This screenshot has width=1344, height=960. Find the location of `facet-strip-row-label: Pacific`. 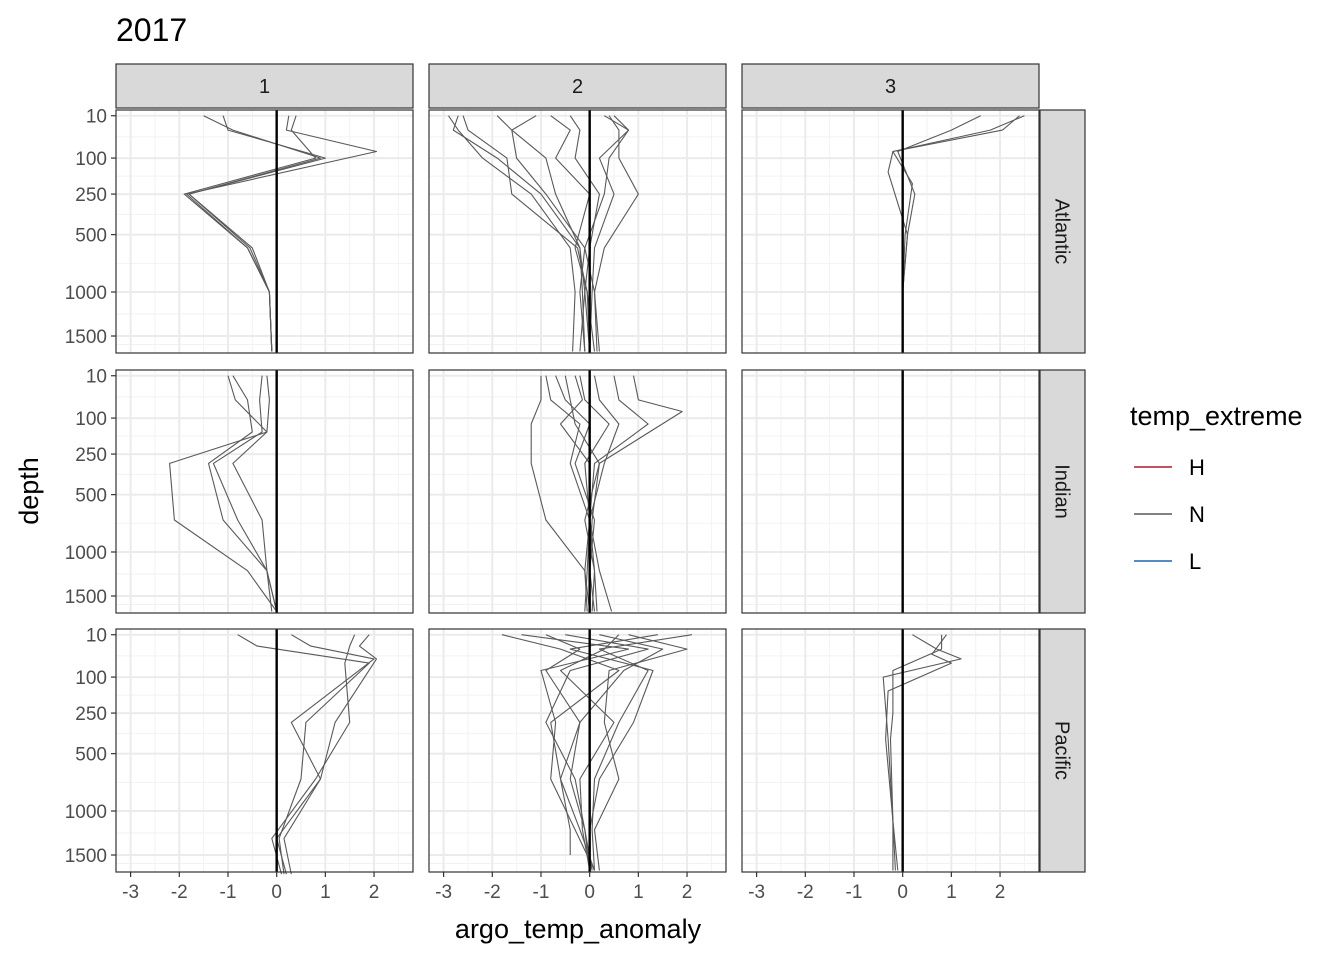

facet-strip-row-label: Pacific is located at coordinates (1062, 750).